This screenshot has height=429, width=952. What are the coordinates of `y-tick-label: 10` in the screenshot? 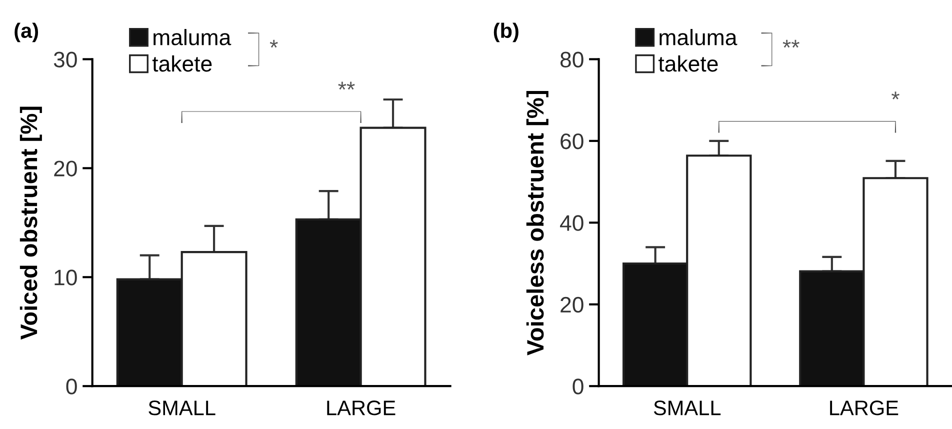 It's located at (65, 278).